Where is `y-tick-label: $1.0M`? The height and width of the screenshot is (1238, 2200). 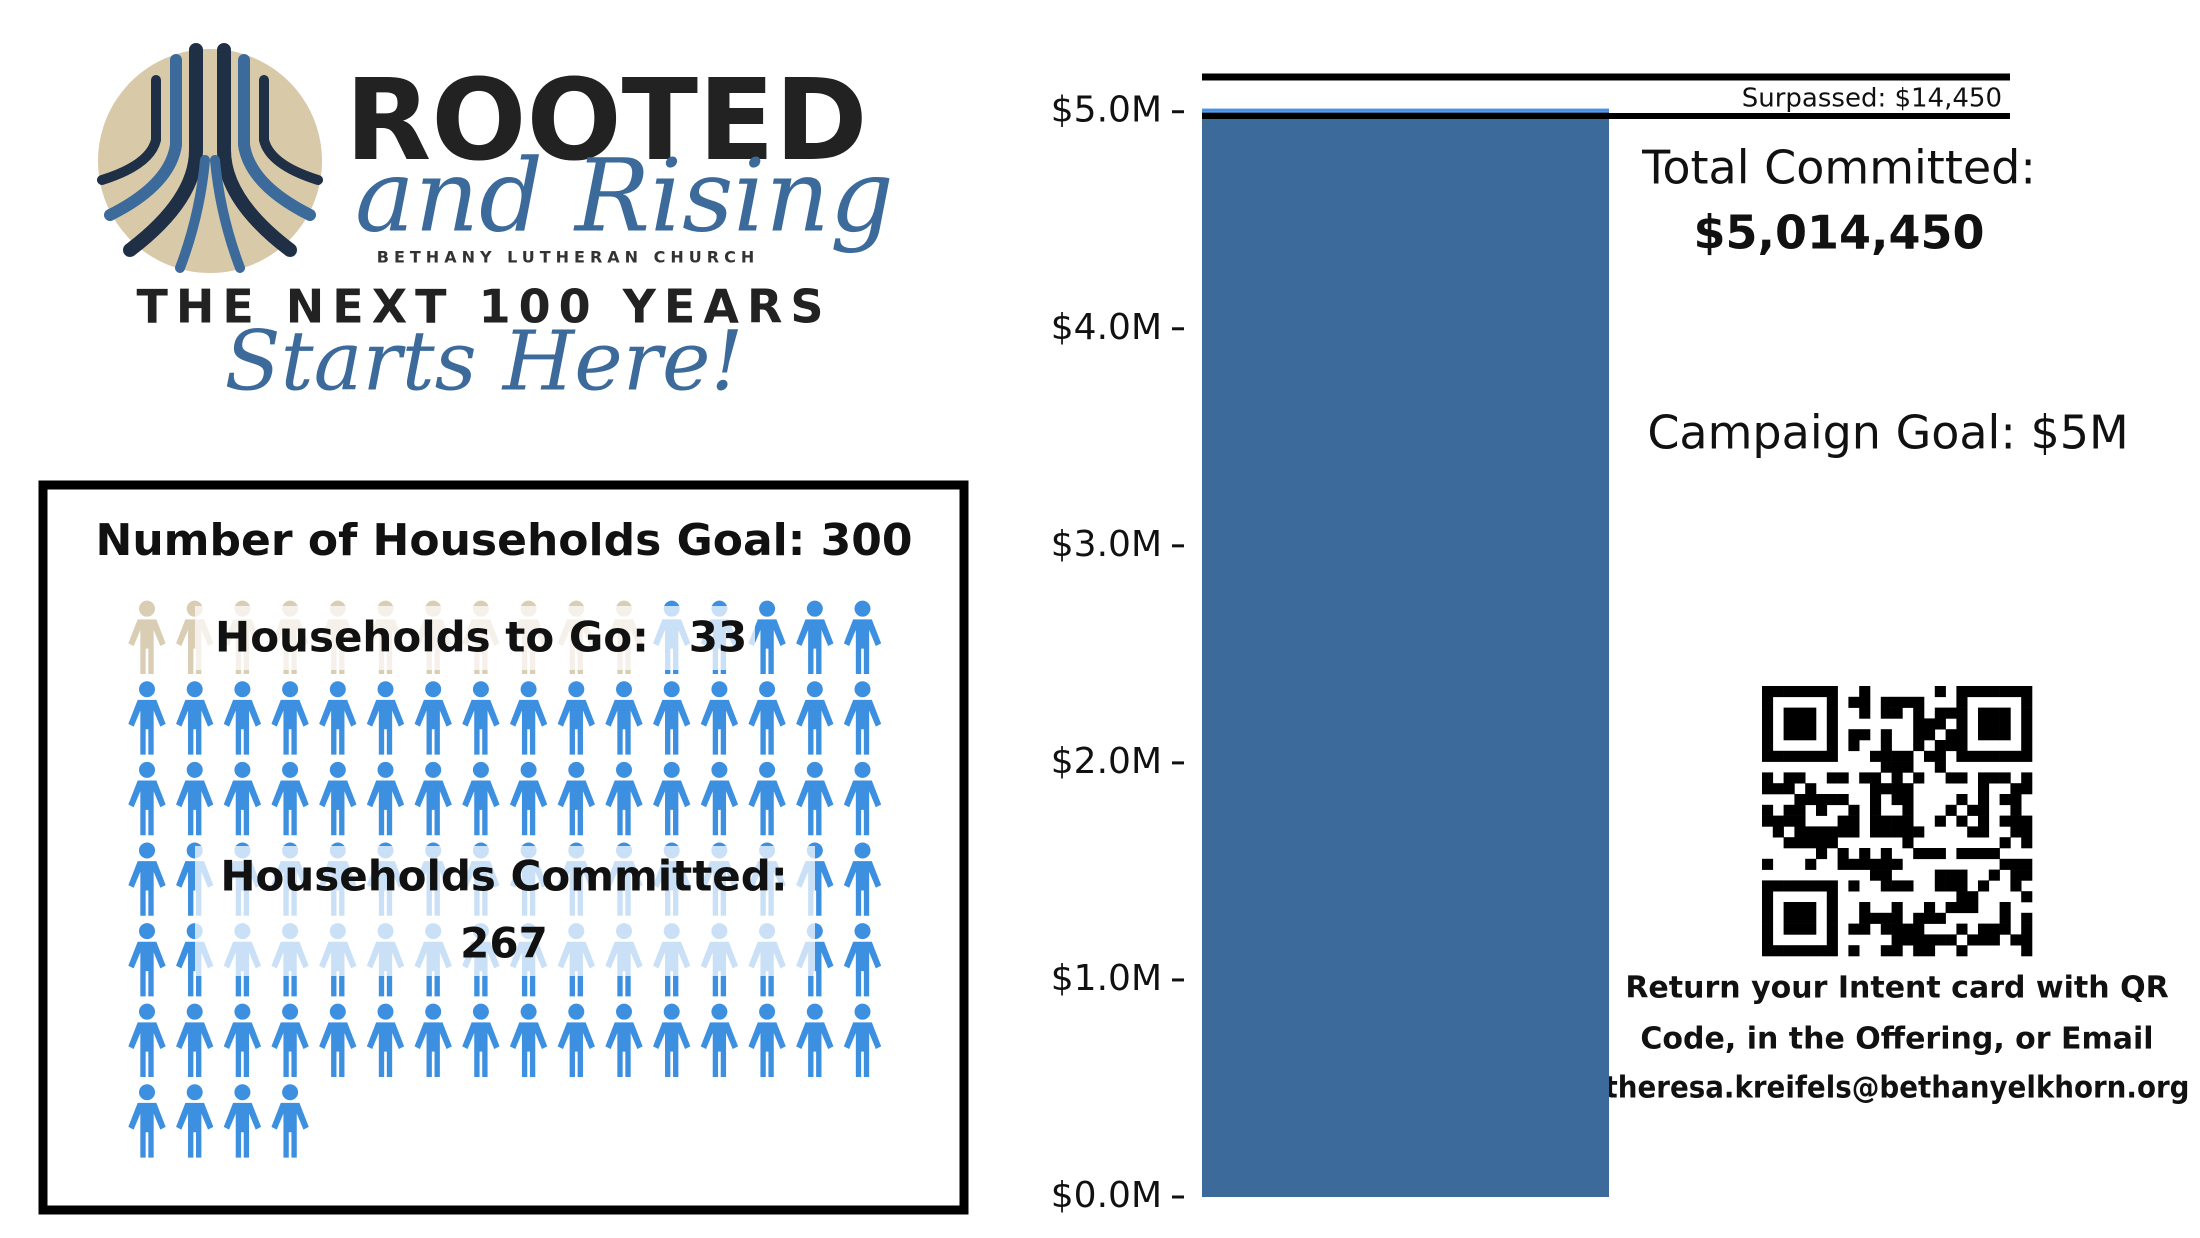
y-tick-label: $1.0M is located at coordinates (1106, 978).